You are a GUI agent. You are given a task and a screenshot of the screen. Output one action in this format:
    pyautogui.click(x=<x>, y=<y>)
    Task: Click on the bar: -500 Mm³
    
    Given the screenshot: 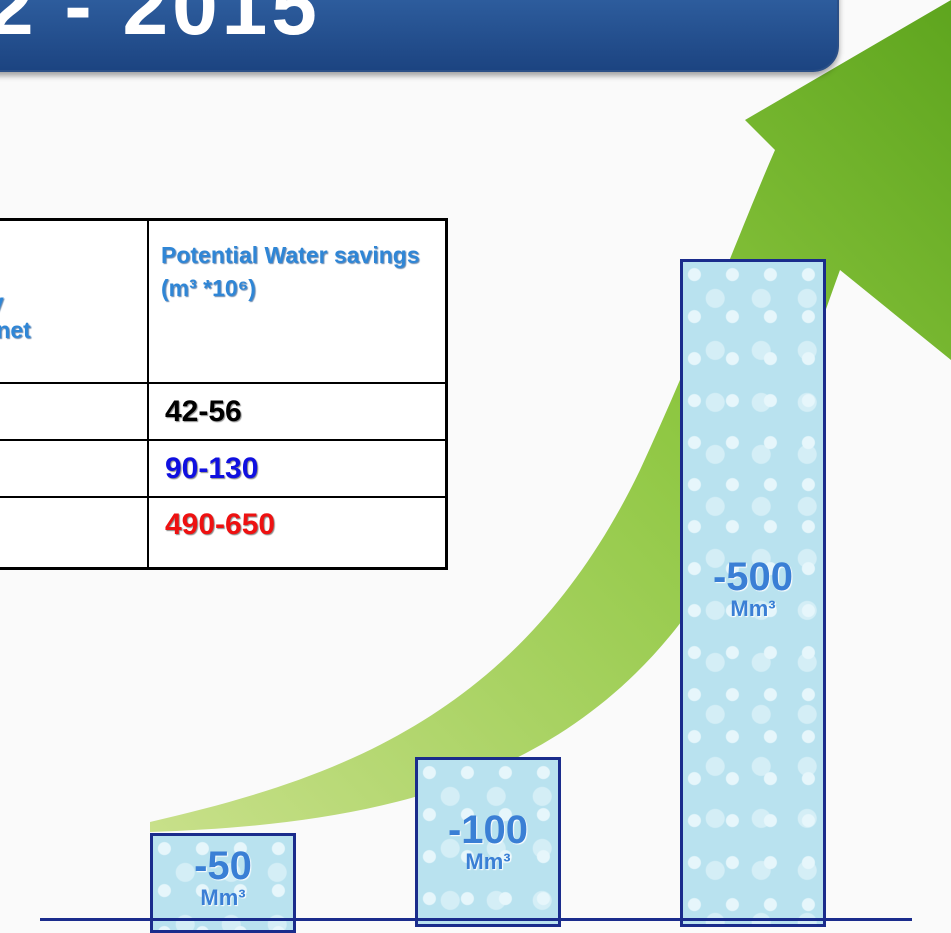 What is the action you would take?
    pyautogui.click(x=753, y=593)
    